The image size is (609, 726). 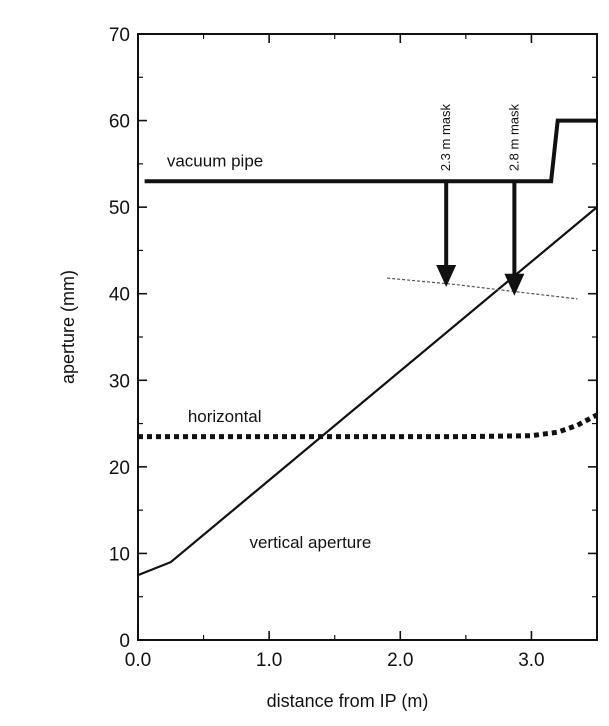 I want to click on x-tick-label: 2.0, so click(x=400, y=660).